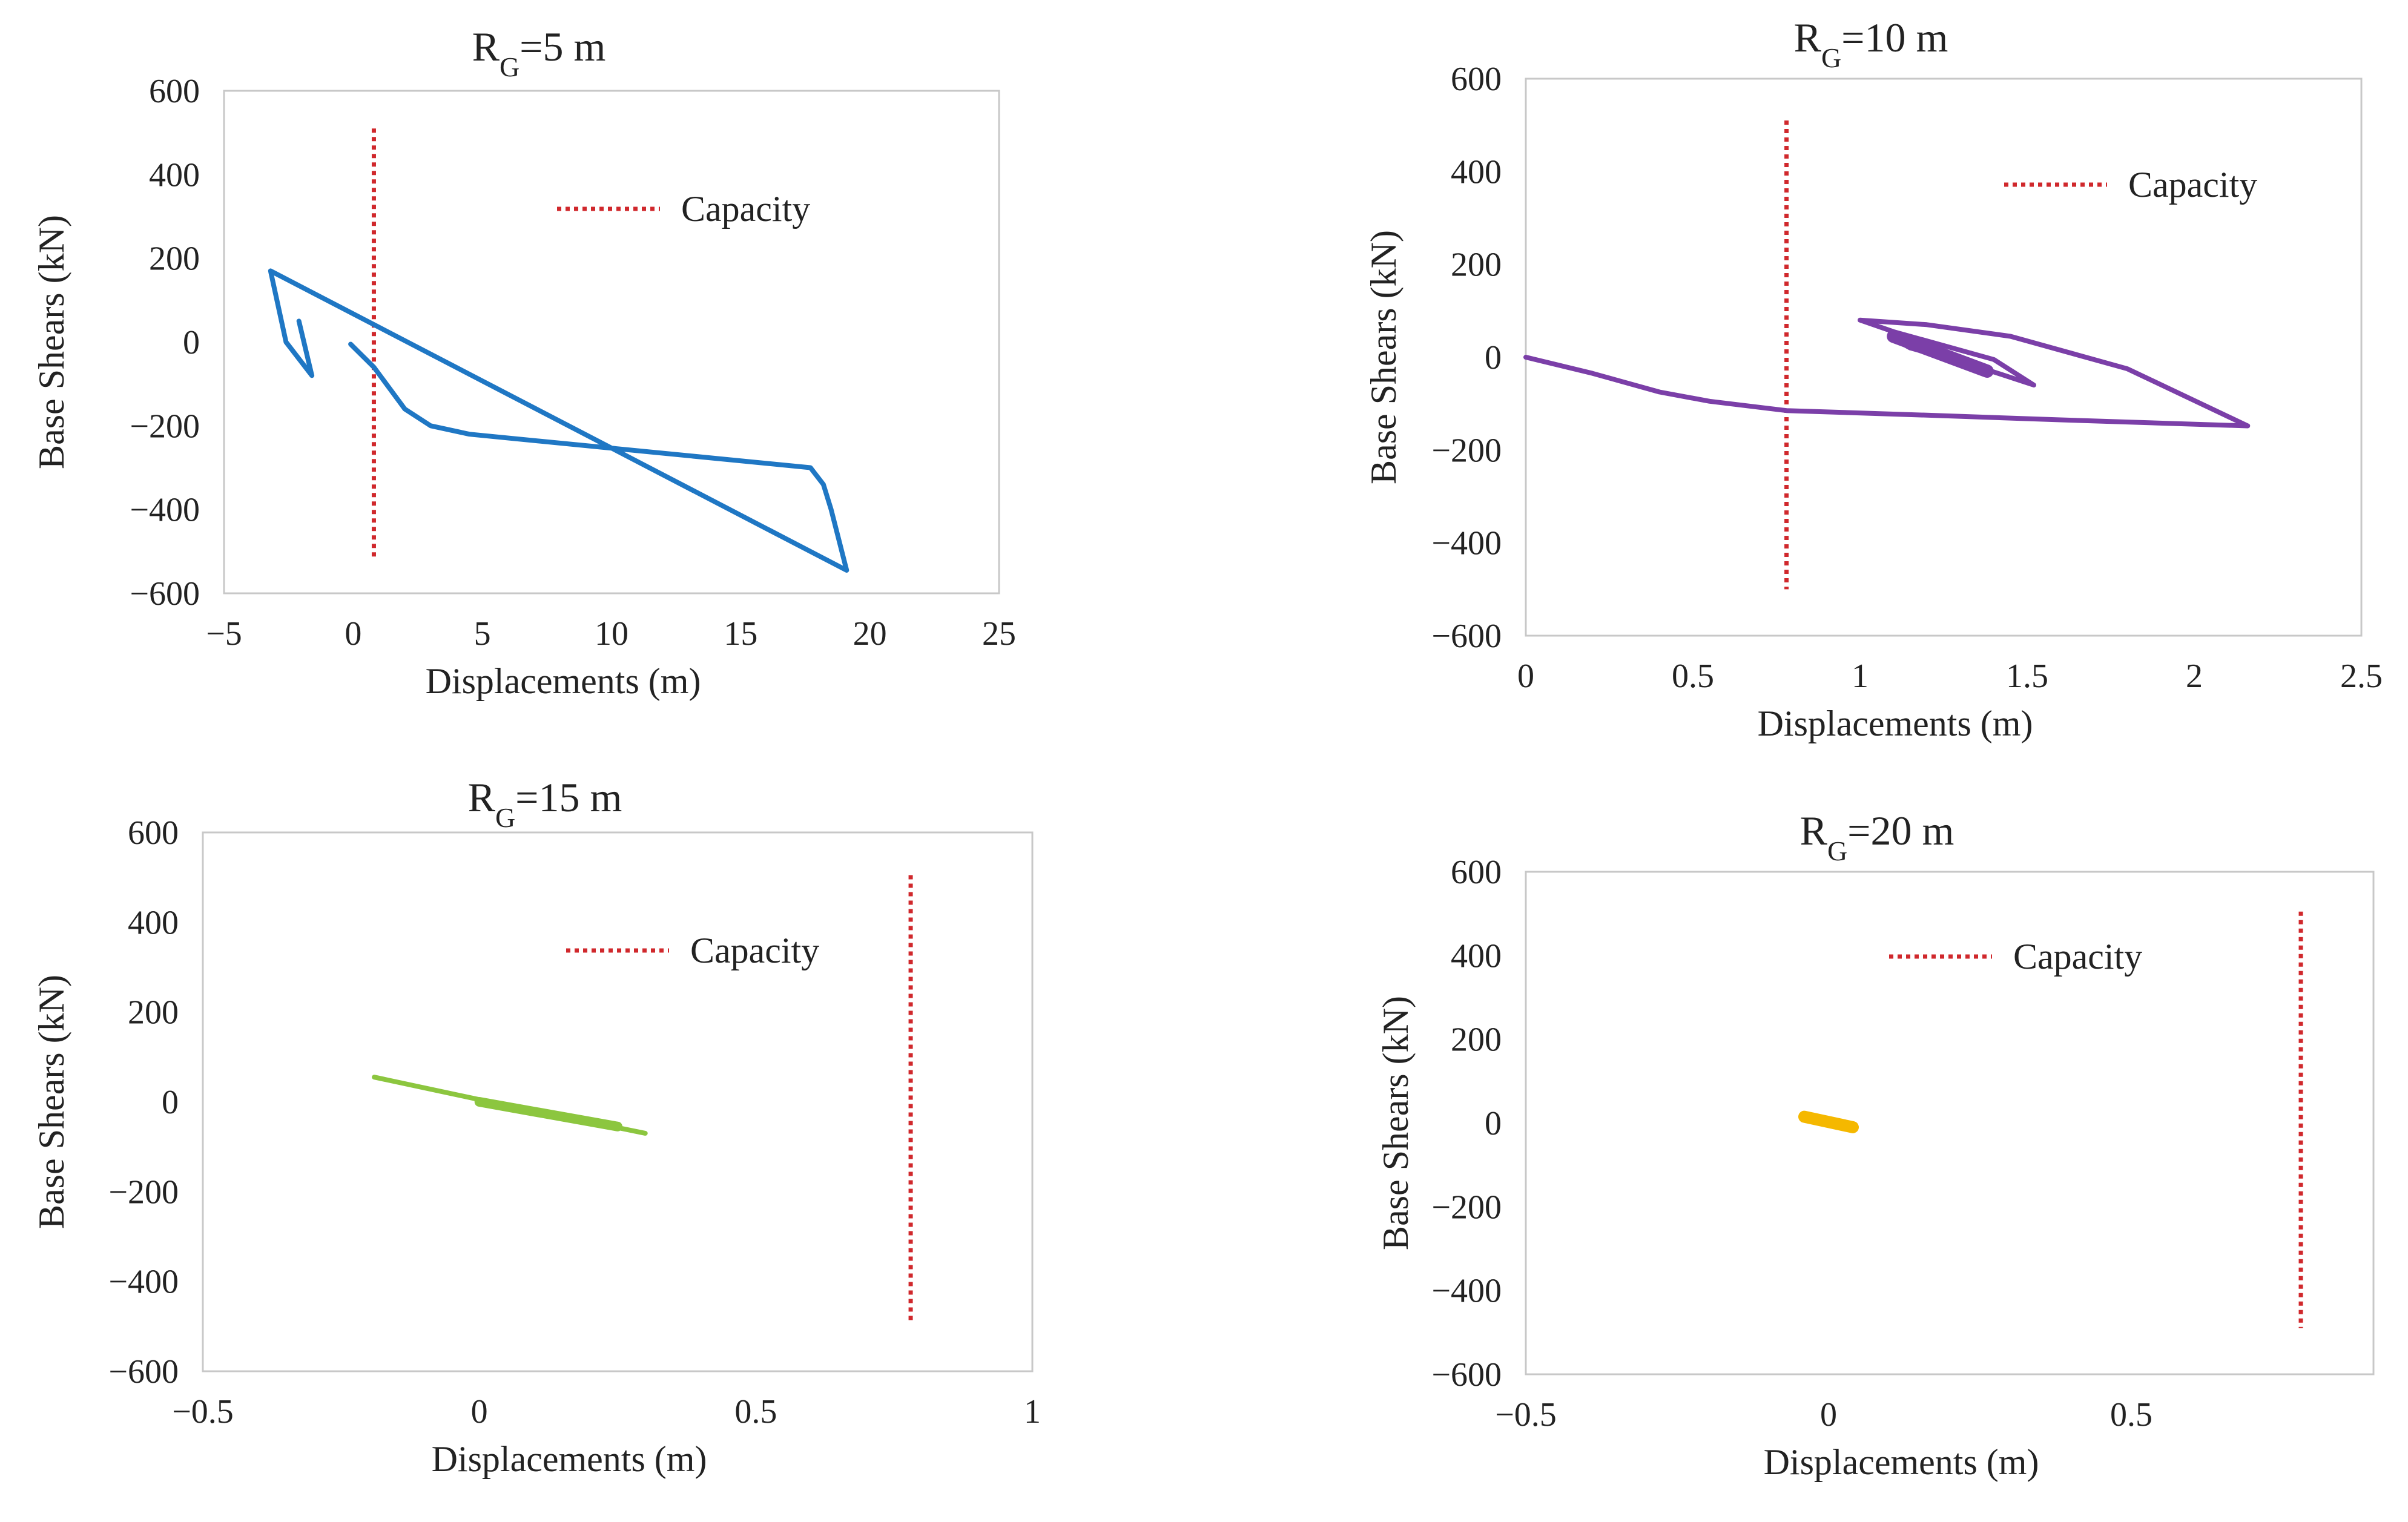 This screenshot has height=1522, width=2408. I want to click on chart-title: RG=10 m, so click(1871, 44).